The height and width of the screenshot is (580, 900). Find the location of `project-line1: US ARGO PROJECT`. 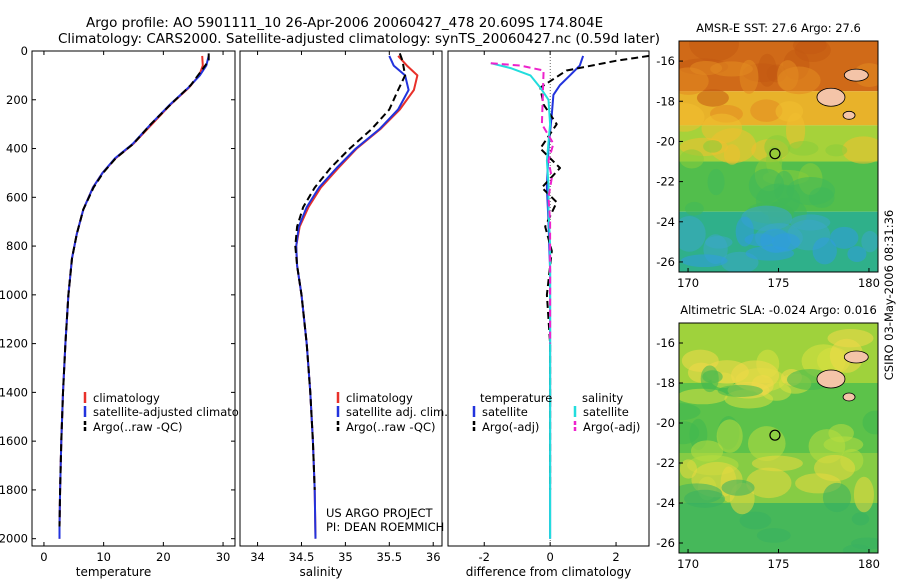

project-line1: US ARGO PROJECT is located at coordinates (380, 513).